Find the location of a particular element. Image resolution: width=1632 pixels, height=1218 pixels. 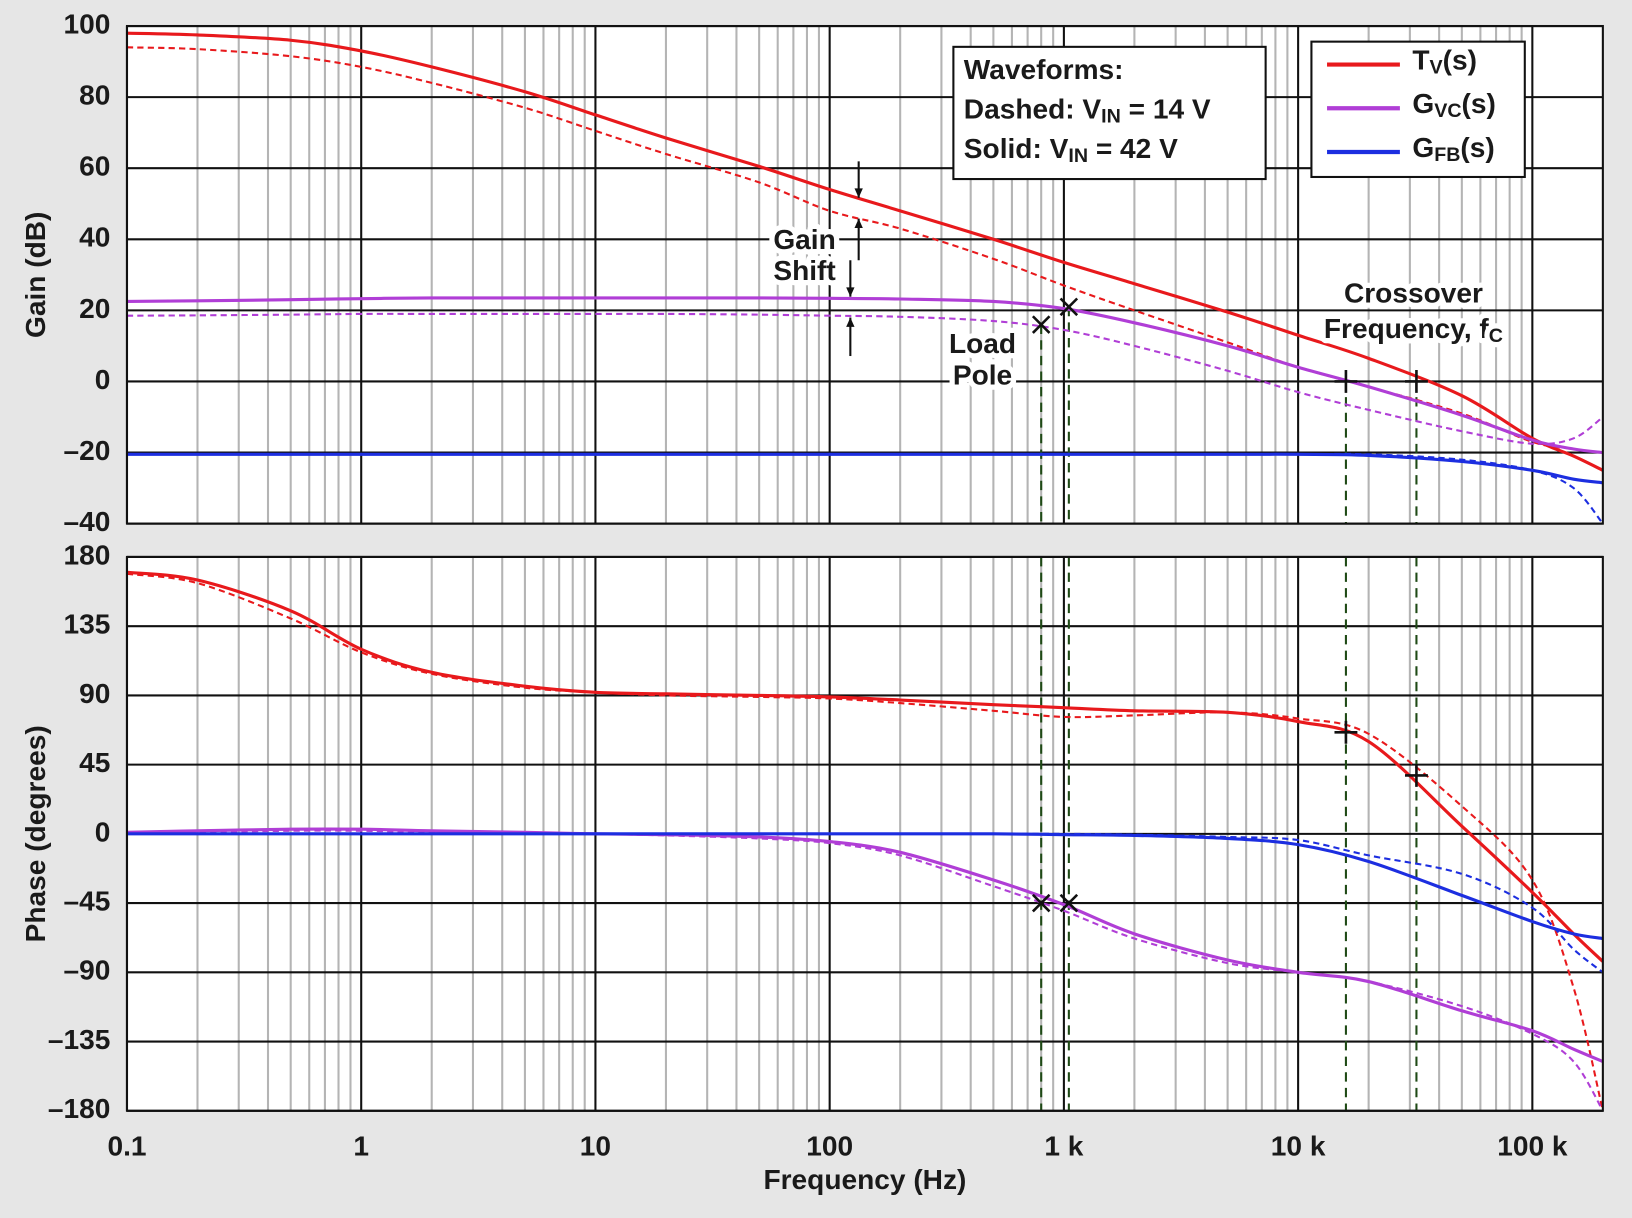

y-tick-label: –20 is located at coordinates (86, 450).